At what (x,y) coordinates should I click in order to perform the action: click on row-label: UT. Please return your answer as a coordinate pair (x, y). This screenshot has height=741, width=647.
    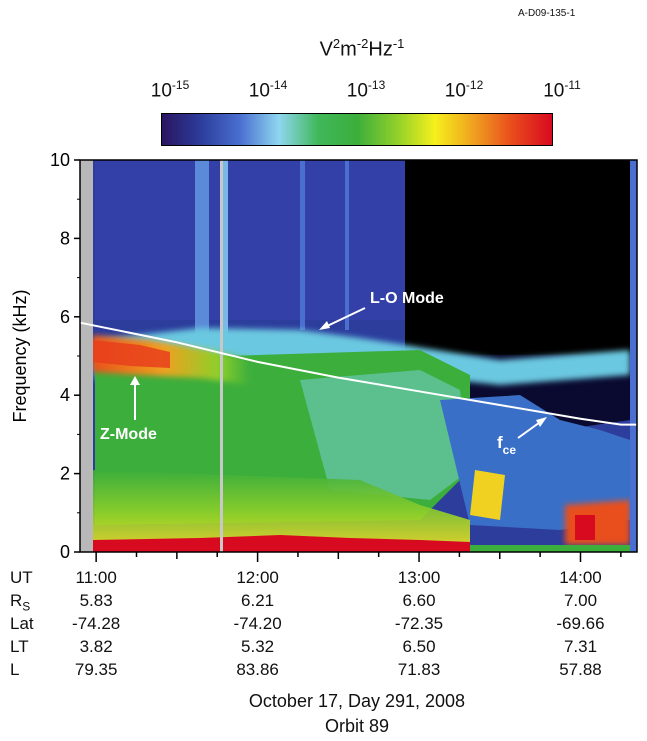
    Looking at the image, I should click on (21, 577).